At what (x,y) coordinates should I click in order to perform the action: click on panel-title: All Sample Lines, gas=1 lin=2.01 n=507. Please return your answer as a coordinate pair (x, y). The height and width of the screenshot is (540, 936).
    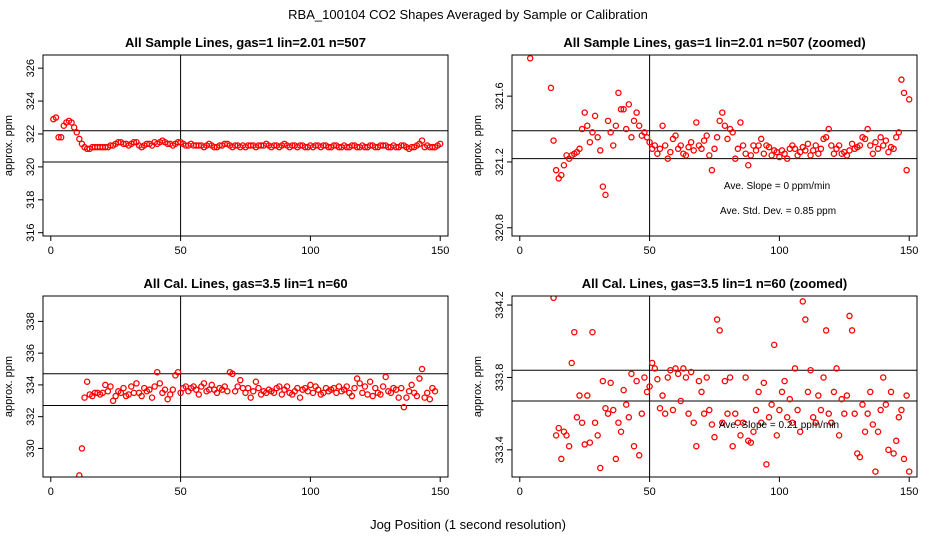
    Looking at the image, I should click on (245, 42).